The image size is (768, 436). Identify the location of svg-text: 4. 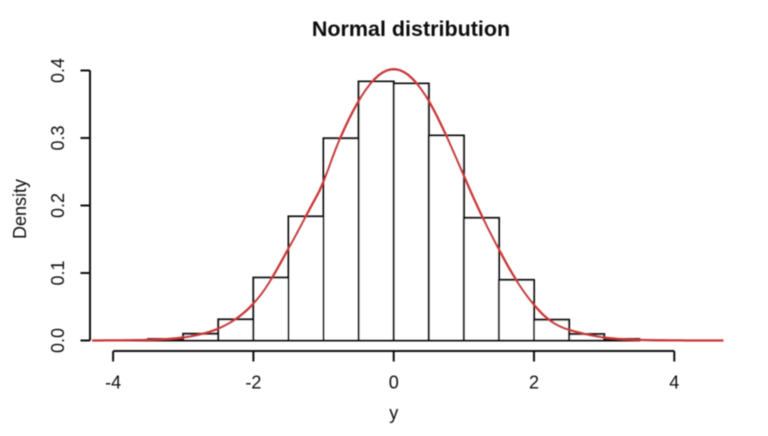
(674, 383).